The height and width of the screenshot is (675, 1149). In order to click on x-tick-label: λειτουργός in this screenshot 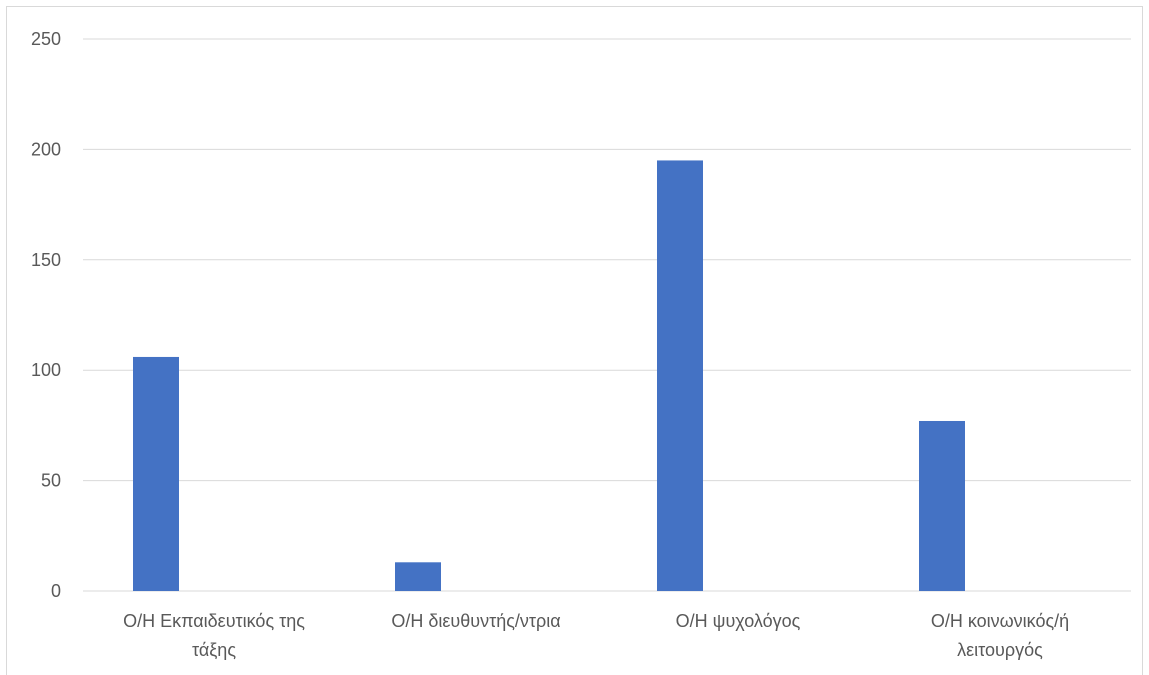, I will do `click(1000, 650)`.